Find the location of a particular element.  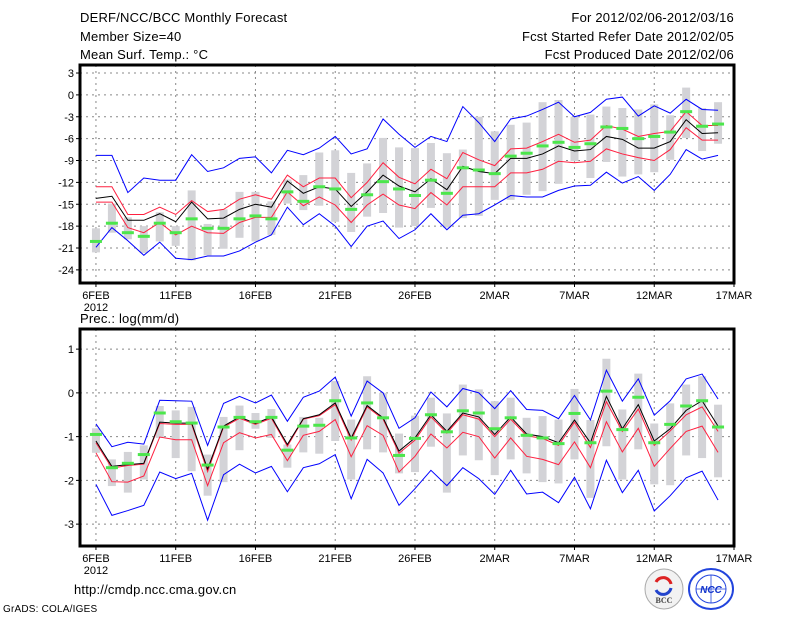

x-tick-label: 26FEB is located at coordinates (415, 559).